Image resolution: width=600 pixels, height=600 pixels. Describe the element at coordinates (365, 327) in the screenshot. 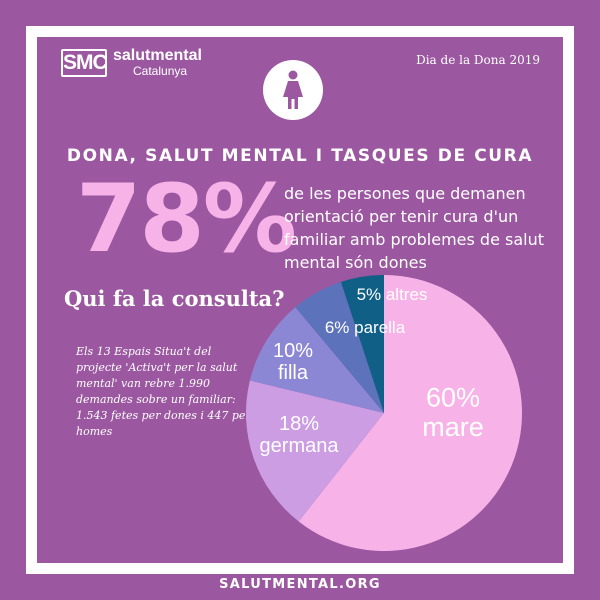

I see `pie-label-parella: 6% parella` at that location.